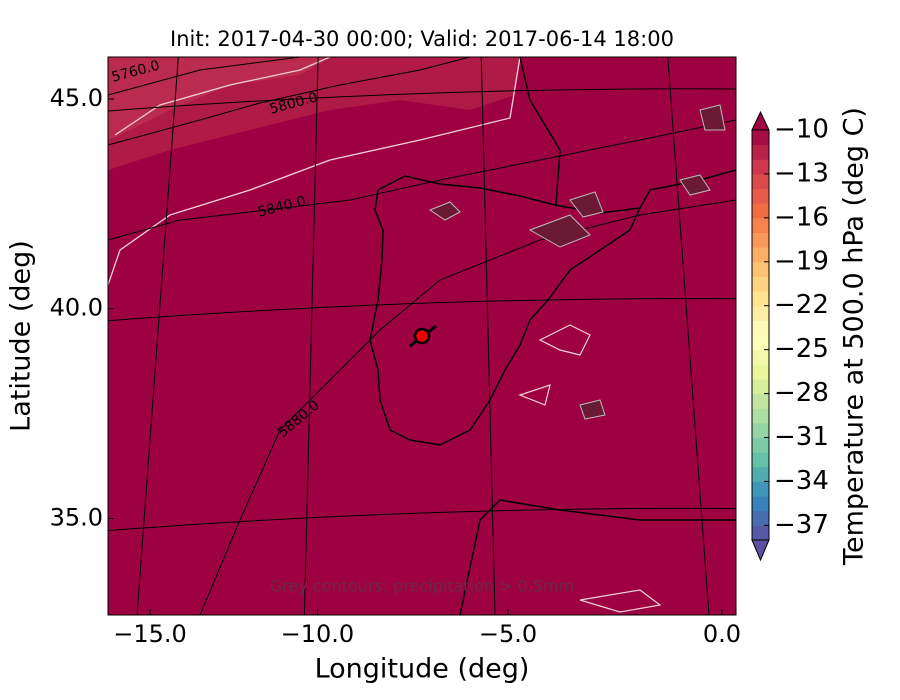 The image size is (900, 700). Describe the element at coordinates (76, 98) in the screenshot. I see `y-tick-label: 45.0` at that location.